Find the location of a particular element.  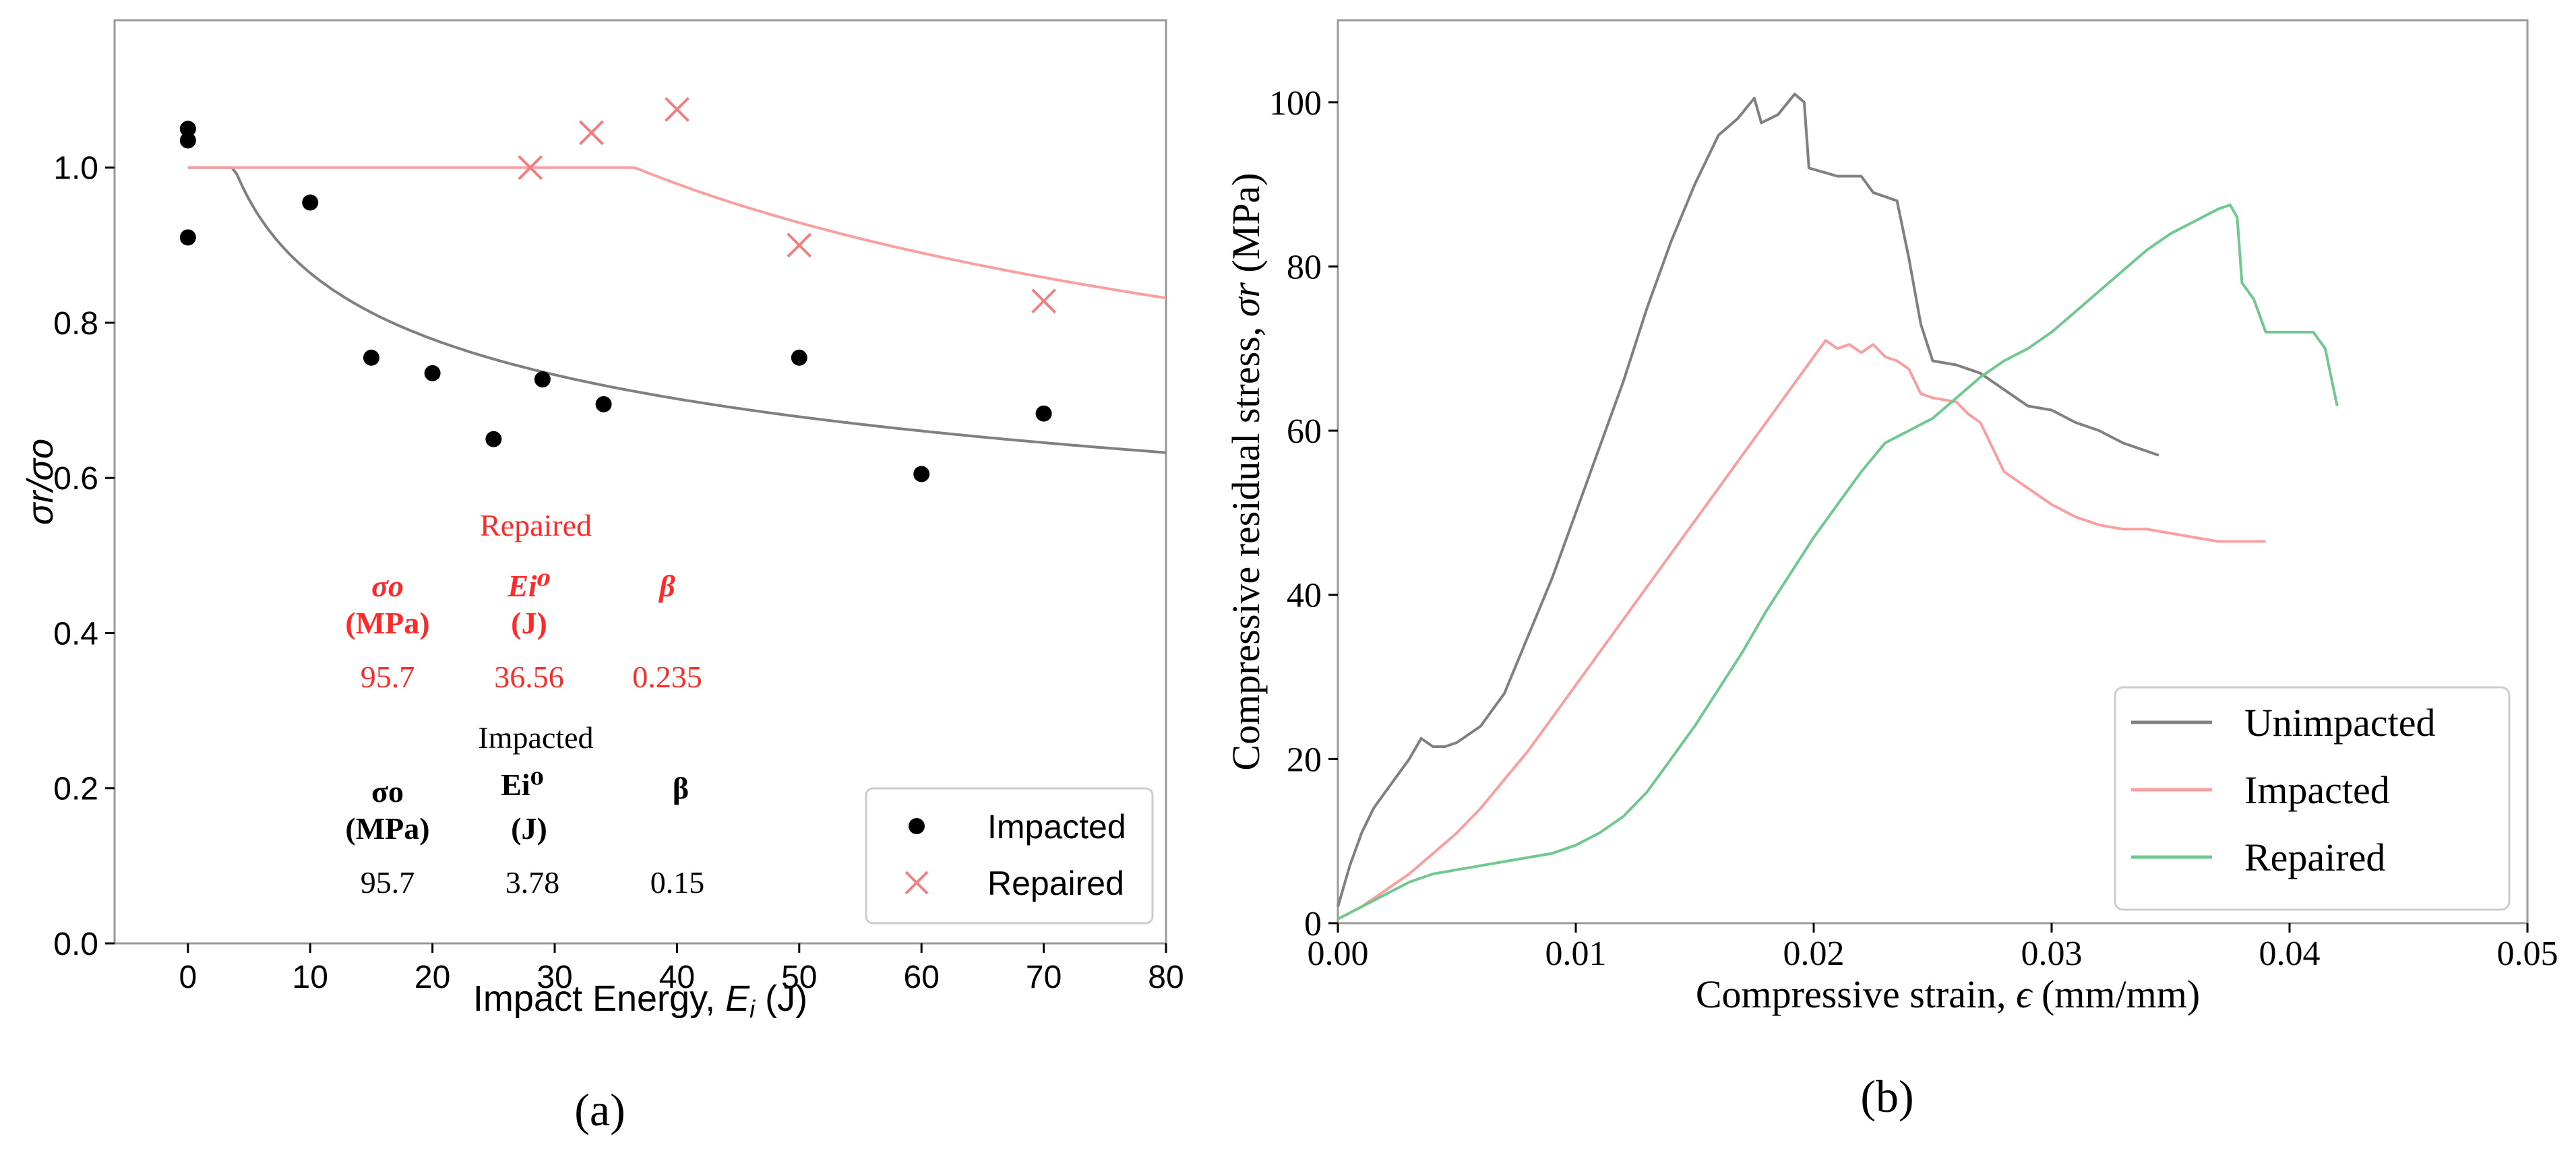

impacted-header-ei0: Ei⁰ is located at coordinates (523, 785).